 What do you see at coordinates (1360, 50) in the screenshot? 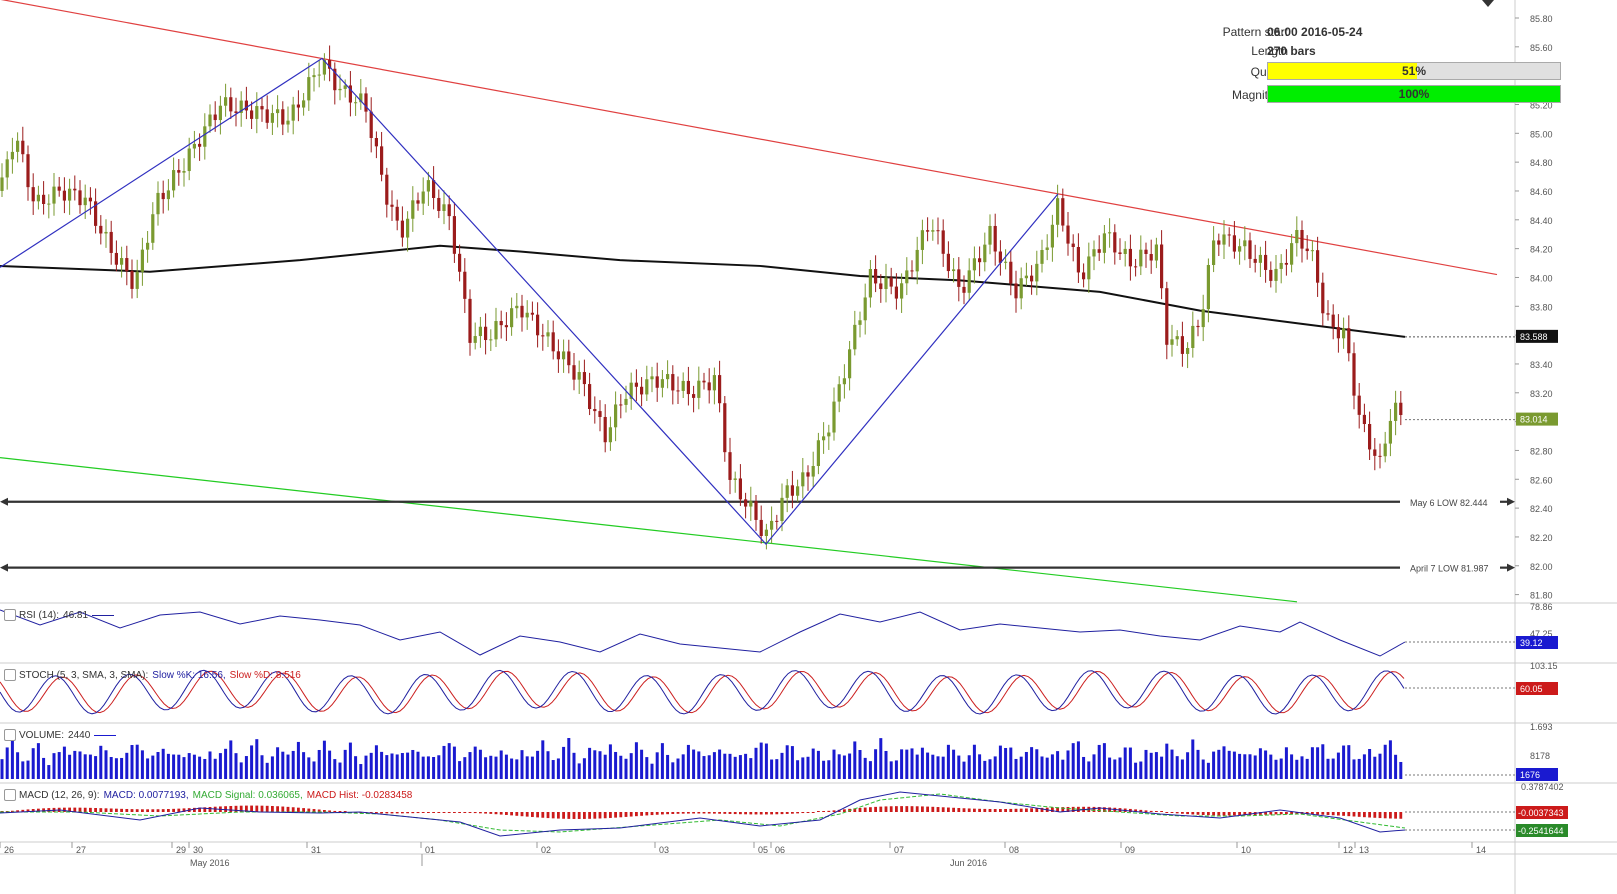
I see `length-row: Length 270 bars` at bounding box center [1360, 50].